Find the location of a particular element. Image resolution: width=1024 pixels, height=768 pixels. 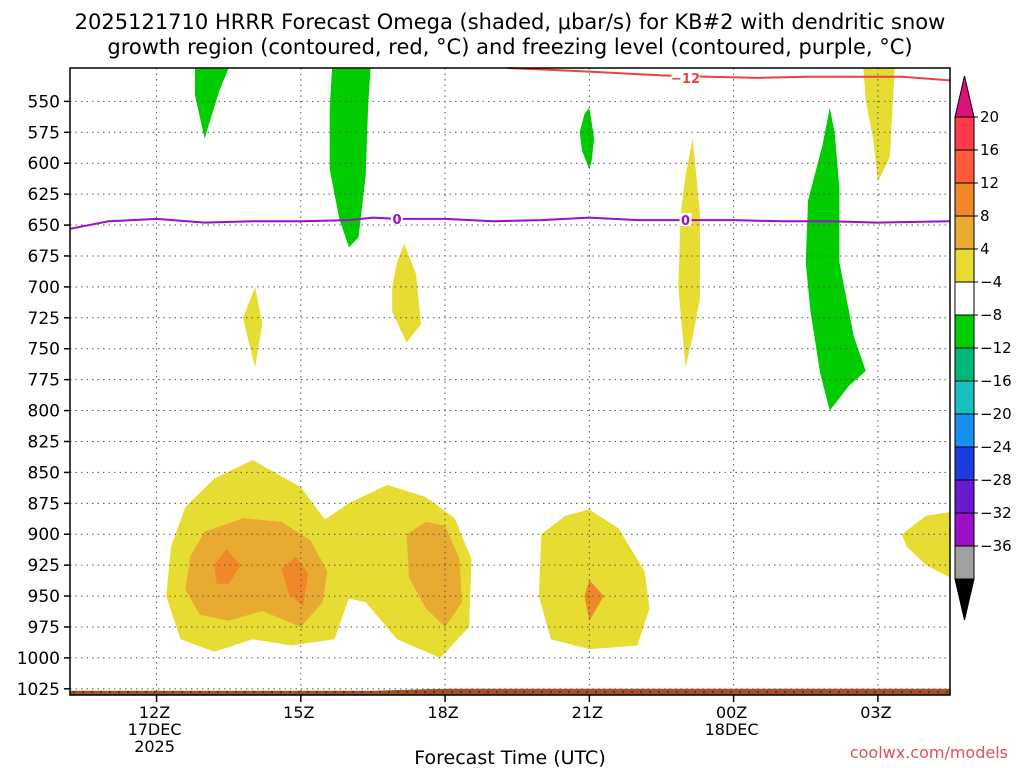

x-tick-label: 17DEC is located at coordinates (155, 729).